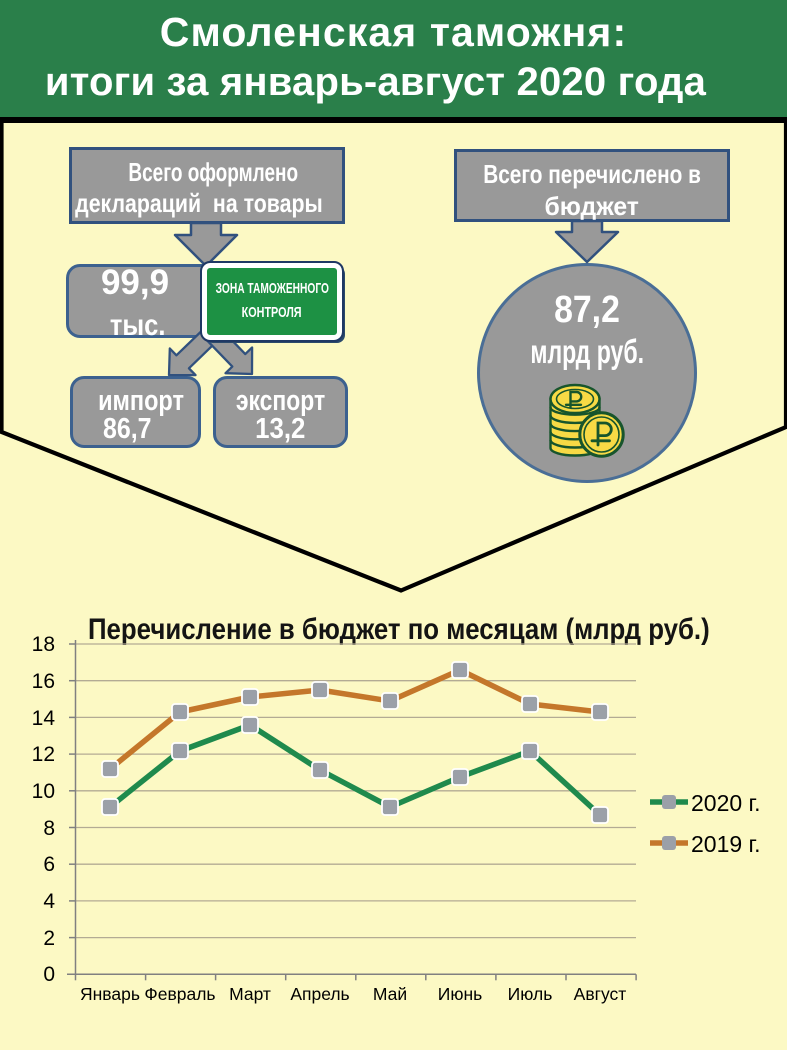  I want to click on svg-text: Февраль, so click(179, 994).